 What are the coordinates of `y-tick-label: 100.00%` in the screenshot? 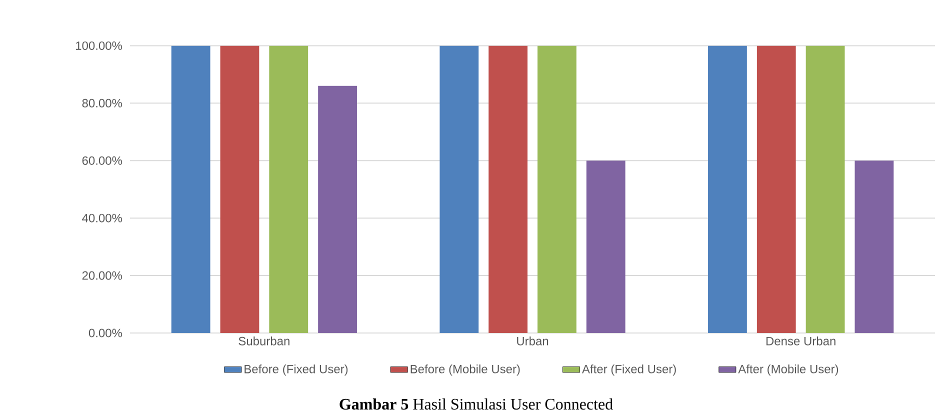 It's located at (99, 45).